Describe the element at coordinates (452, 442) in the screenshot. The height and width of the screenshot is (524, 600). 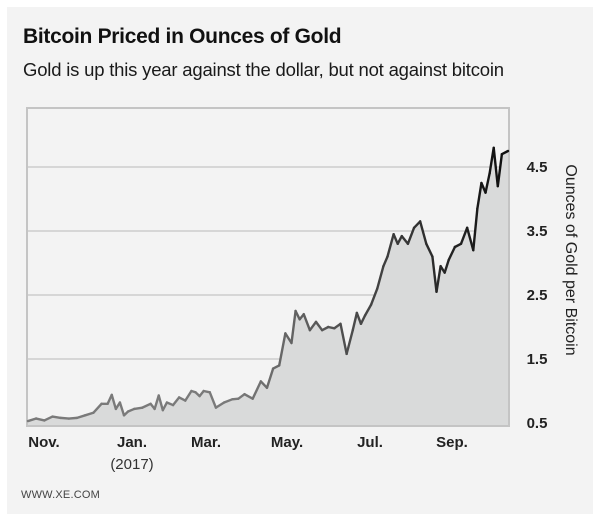
I see `x-tick-label: Sep.` at that location.